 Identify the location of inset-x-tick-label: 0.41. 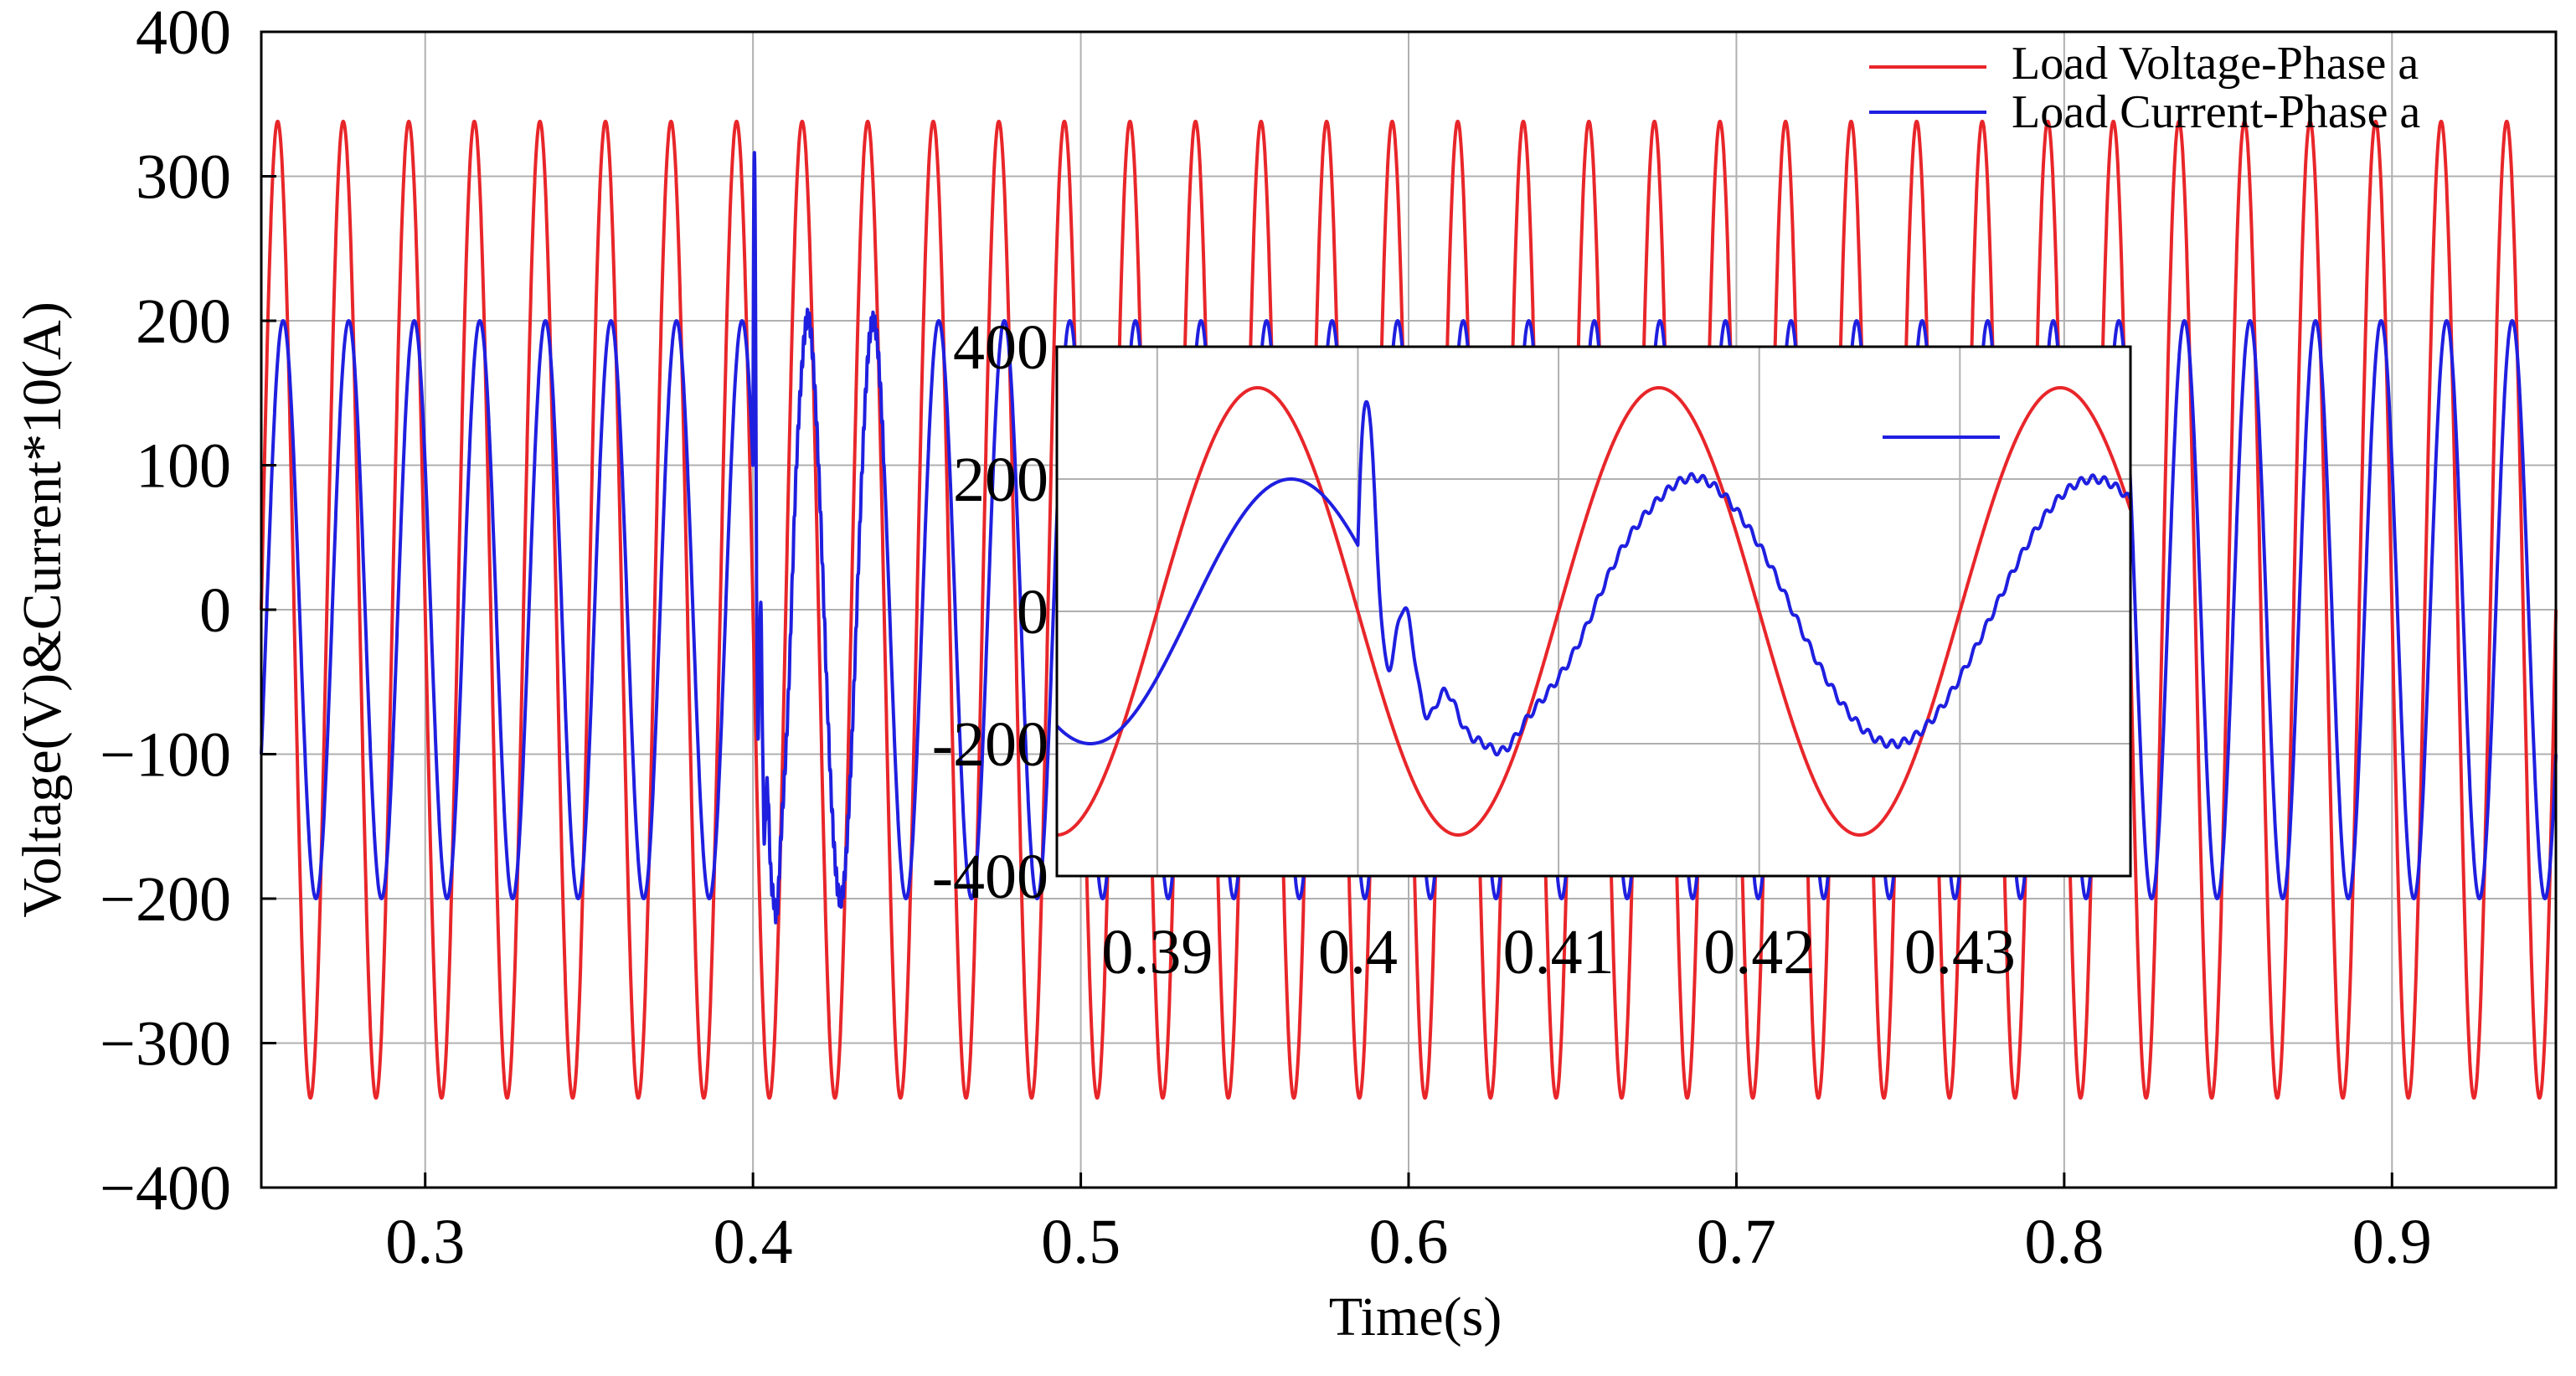
(1559, 952).